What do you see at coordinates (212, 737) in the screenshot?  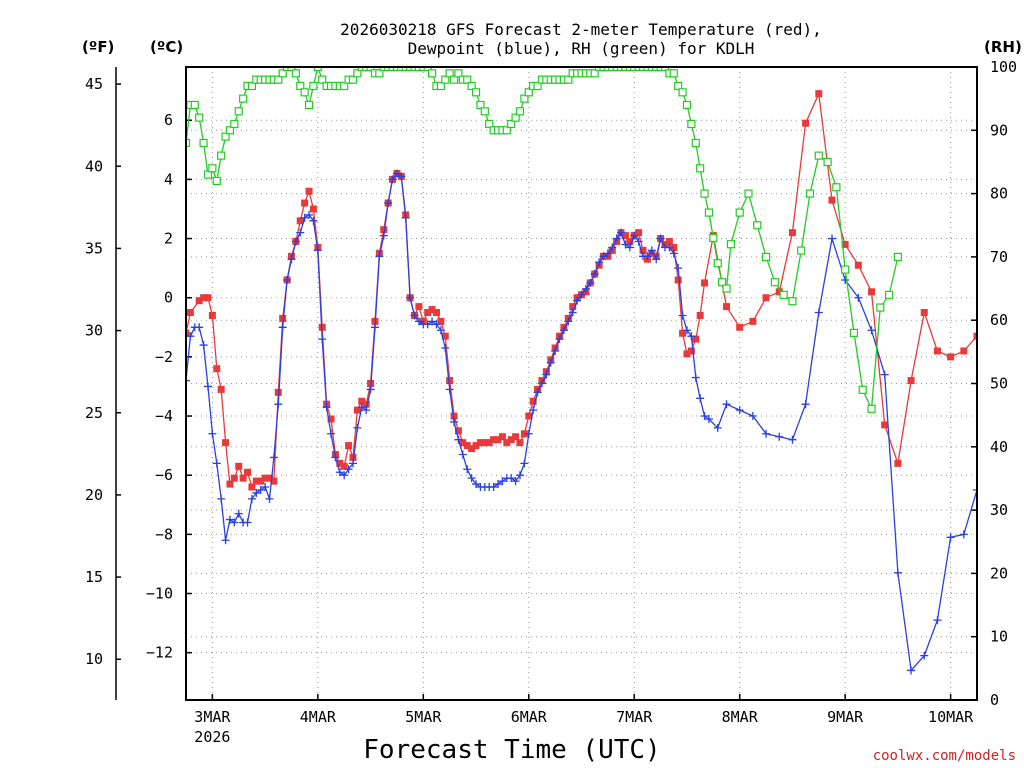 I see `time-tick-sublabel: 2026` at bounding box center [212, 737].